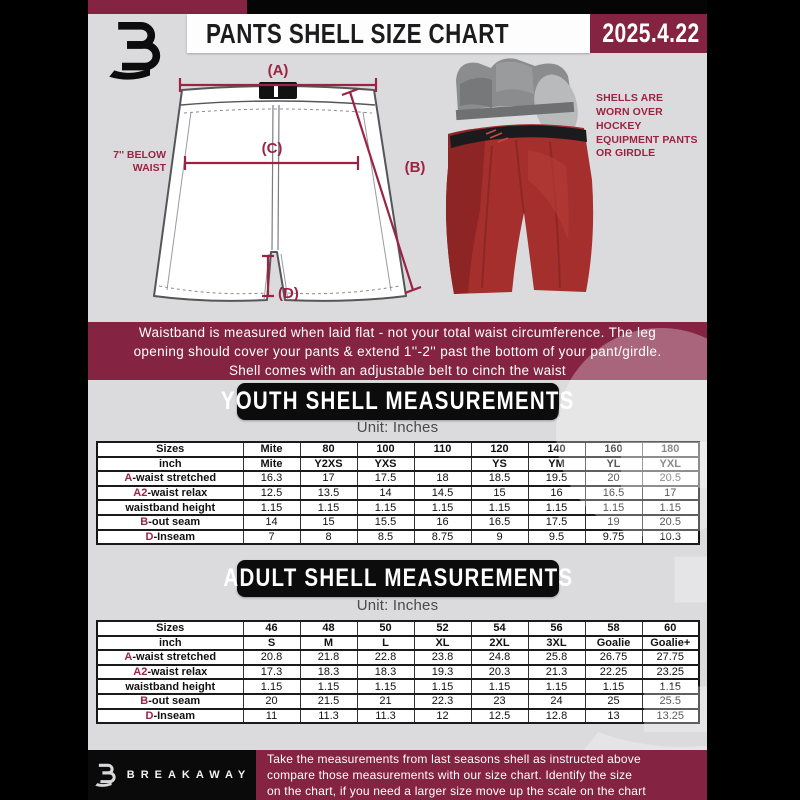 The height and width of the screenshot is (800, 800). I want to click on footer-brand-box: BREAKAWAY, so click(172, 775).